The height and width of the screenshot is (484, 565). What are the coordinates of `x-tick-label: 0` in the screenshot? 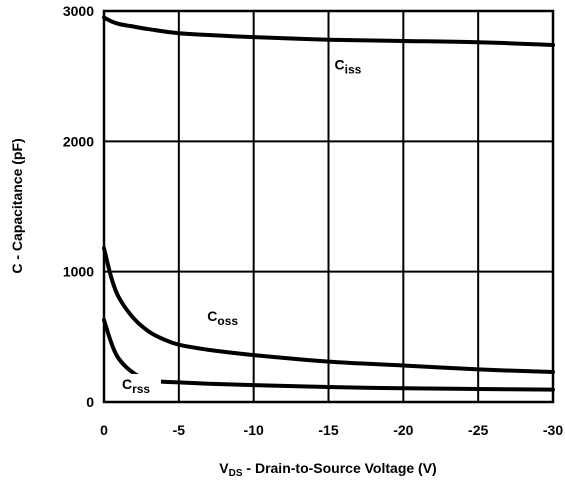 It's located at (104, 430).